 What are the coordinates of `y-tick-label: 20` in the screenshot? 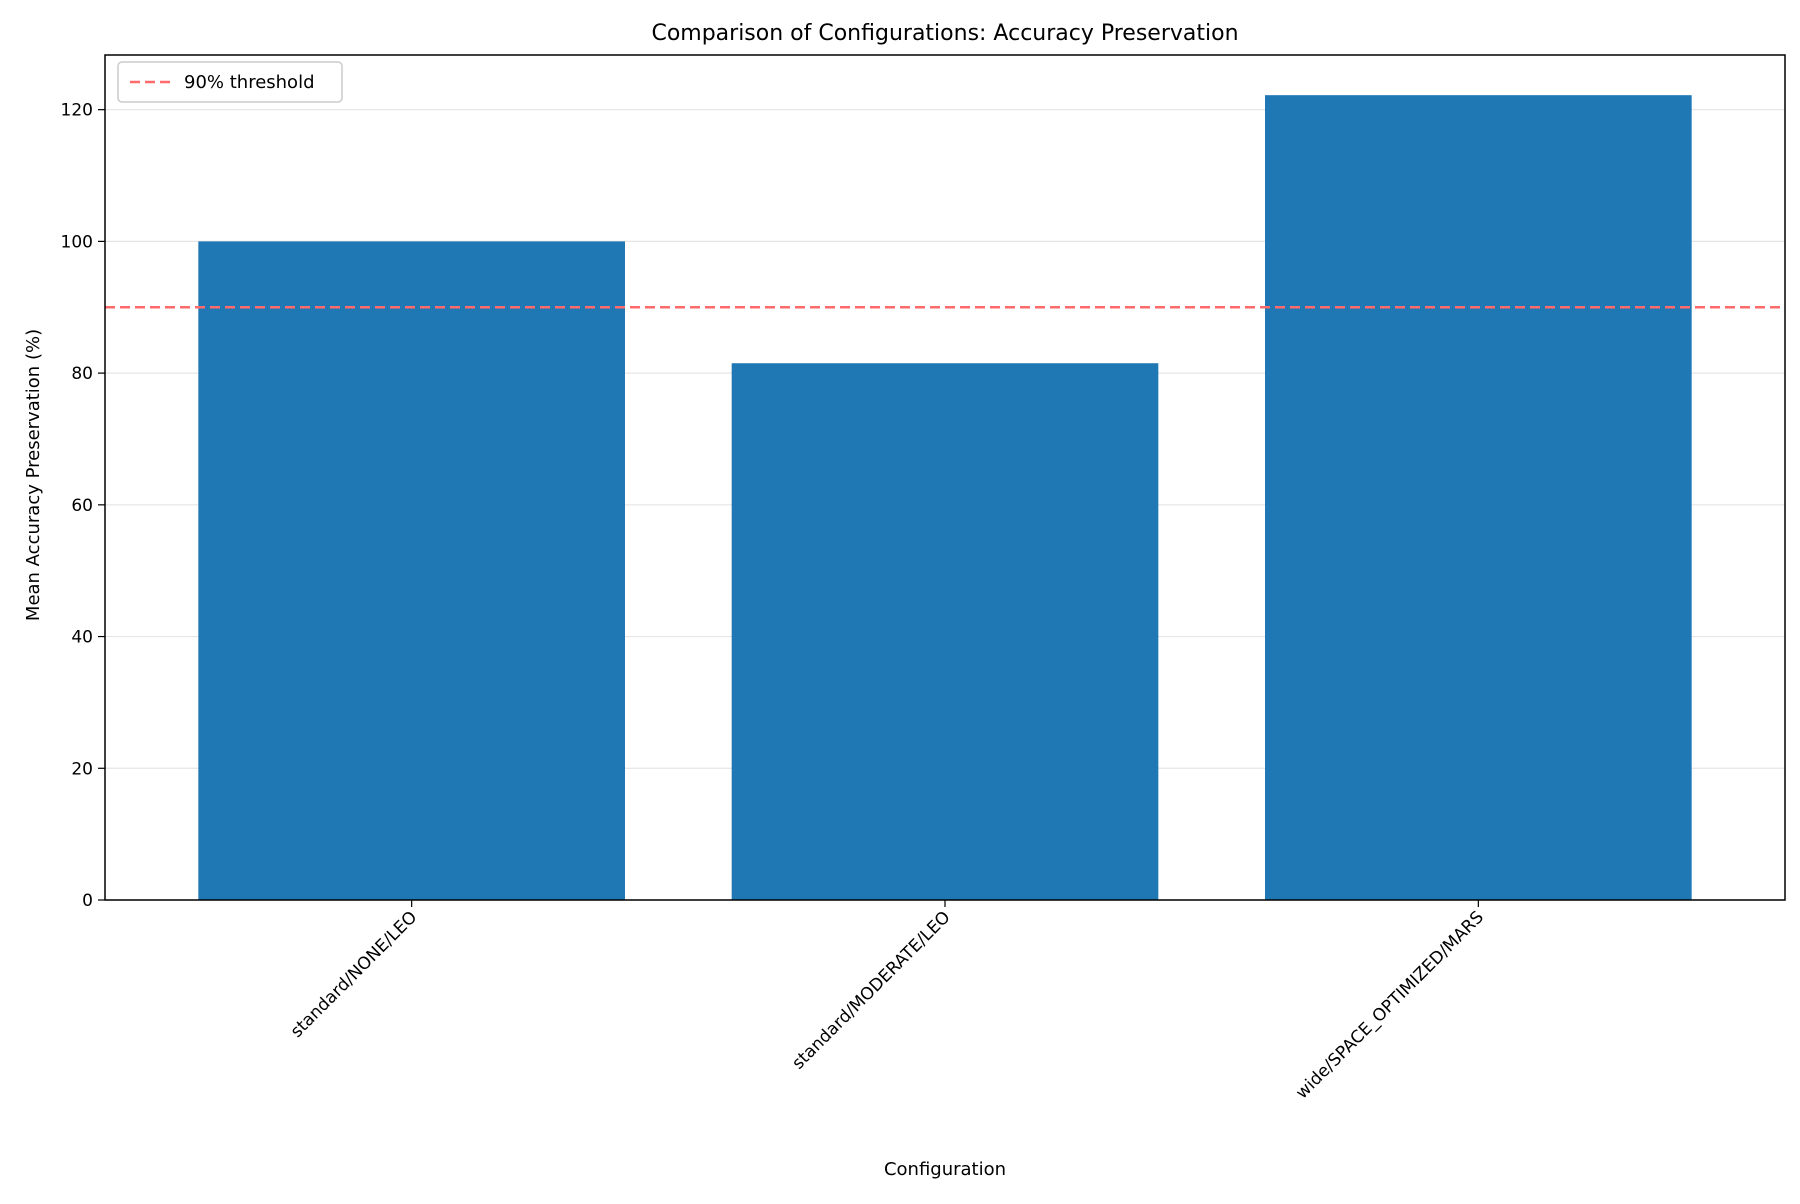 It's located at (82, 769).